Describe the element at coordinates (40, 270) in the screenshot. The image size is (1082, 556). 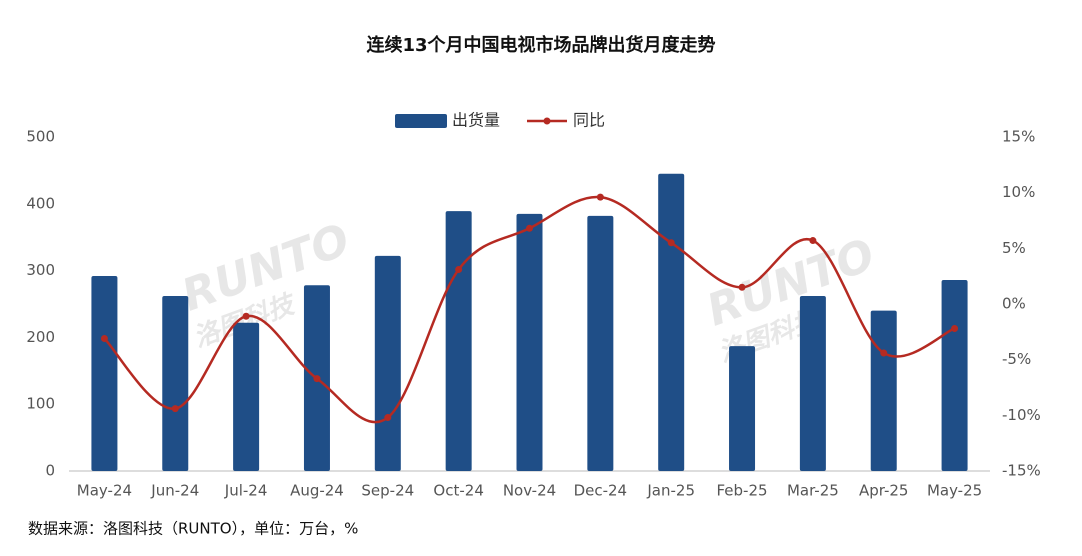
I see `y-tick-label: 300` at that location.